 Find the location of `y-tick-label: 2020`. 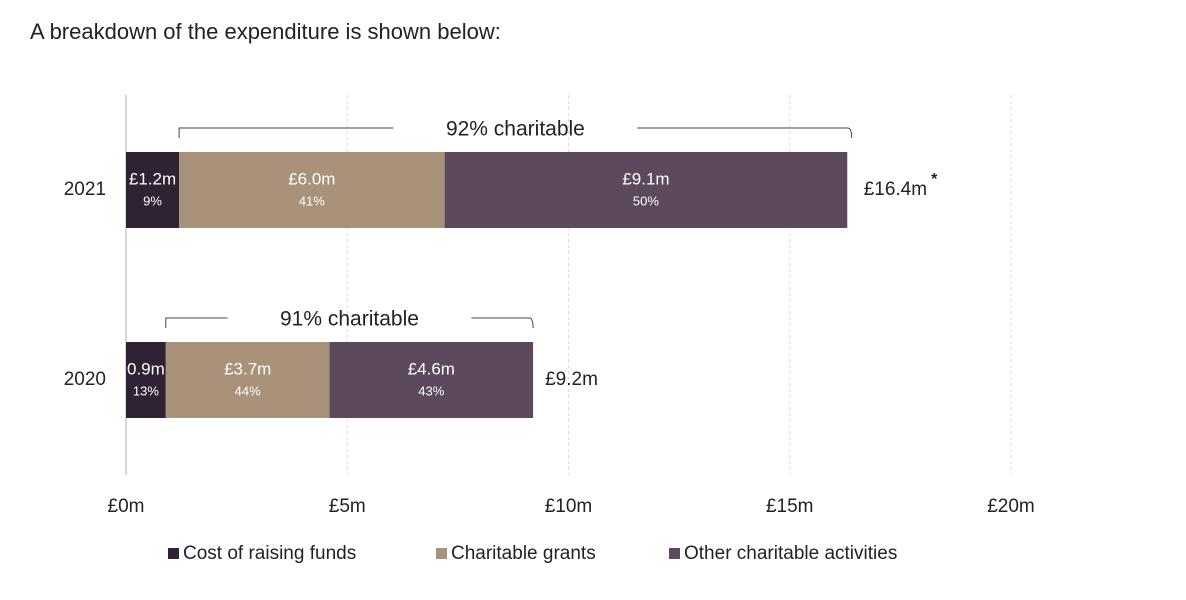

y-tick-label: 2020 is located at coordinates (85, 379).